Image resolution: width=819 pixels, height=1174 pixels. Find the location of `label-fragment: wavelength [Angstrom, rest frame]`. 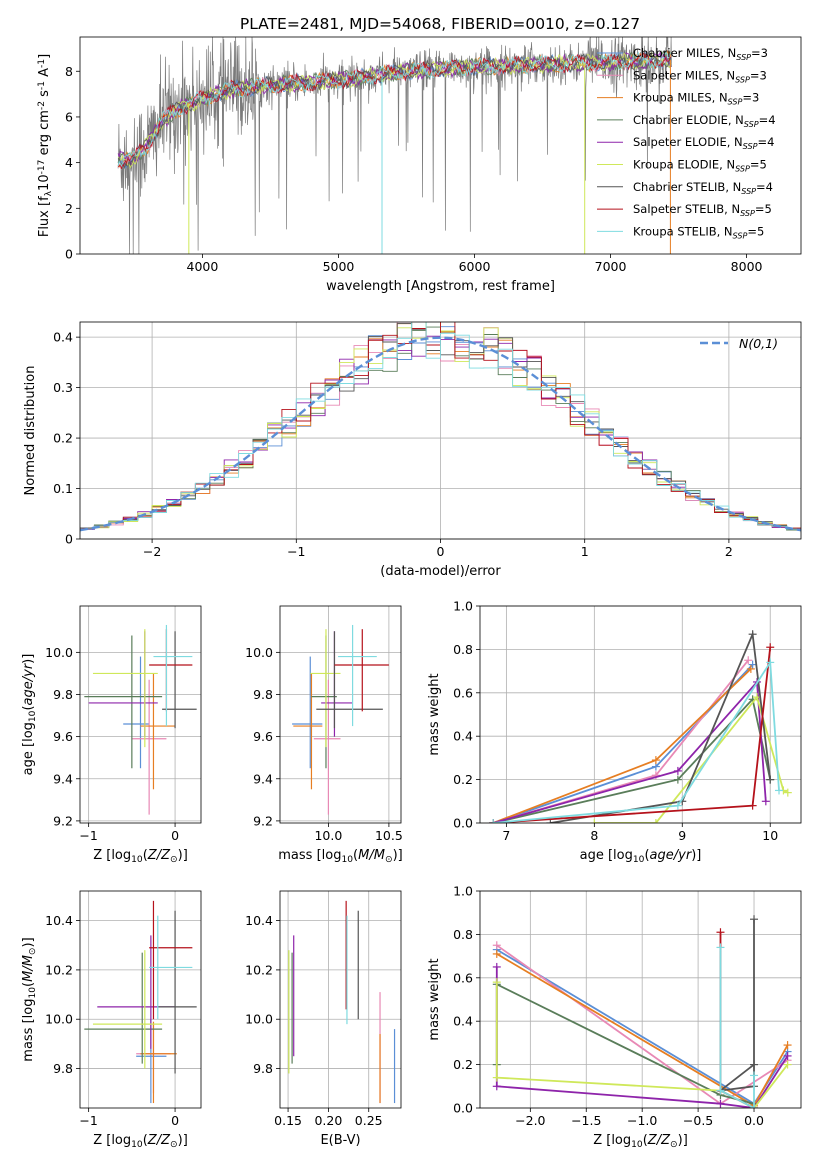

label-fragment: wavelength [Angstrom, rest frame] is located at coordinates (440, 286).